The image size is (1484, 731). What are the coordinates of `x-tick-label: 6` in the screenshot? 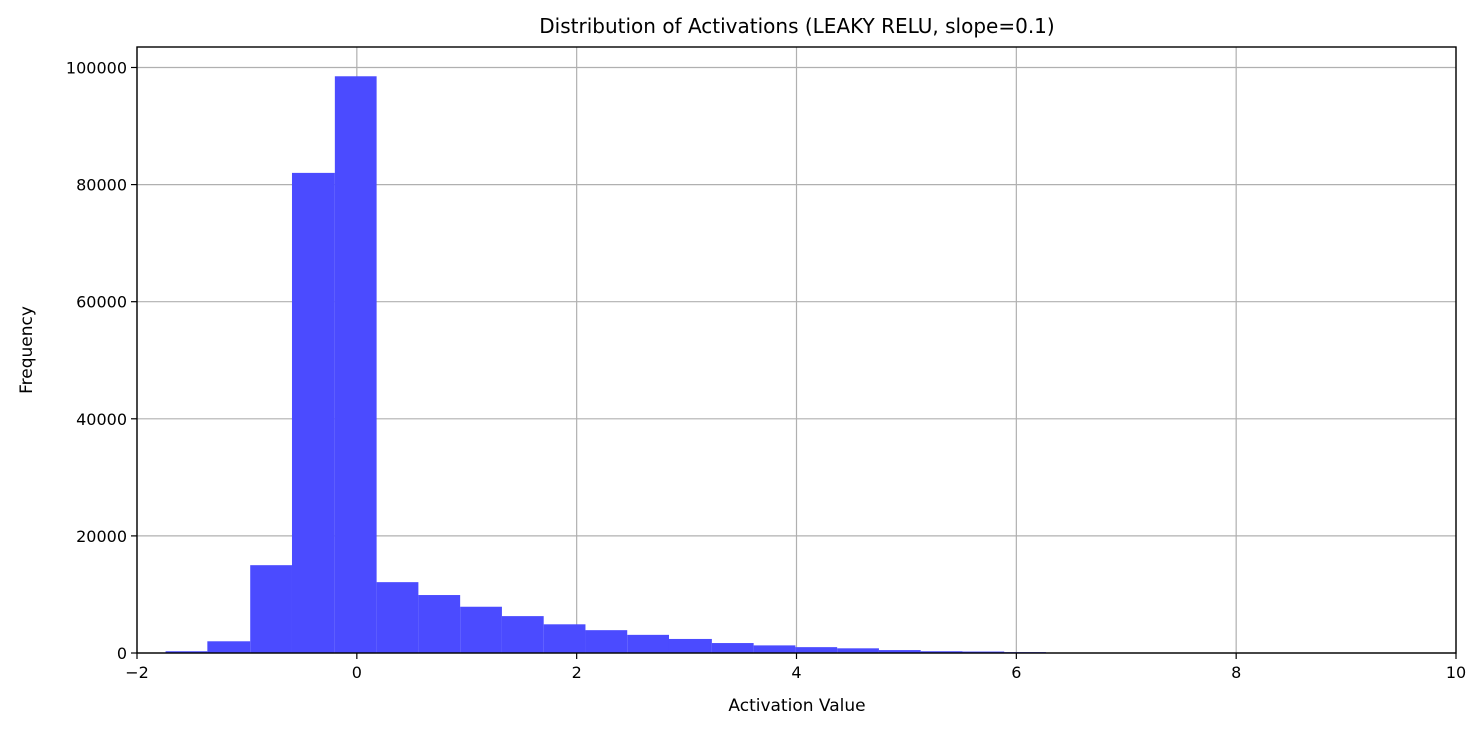 It's located at (1016, 672).